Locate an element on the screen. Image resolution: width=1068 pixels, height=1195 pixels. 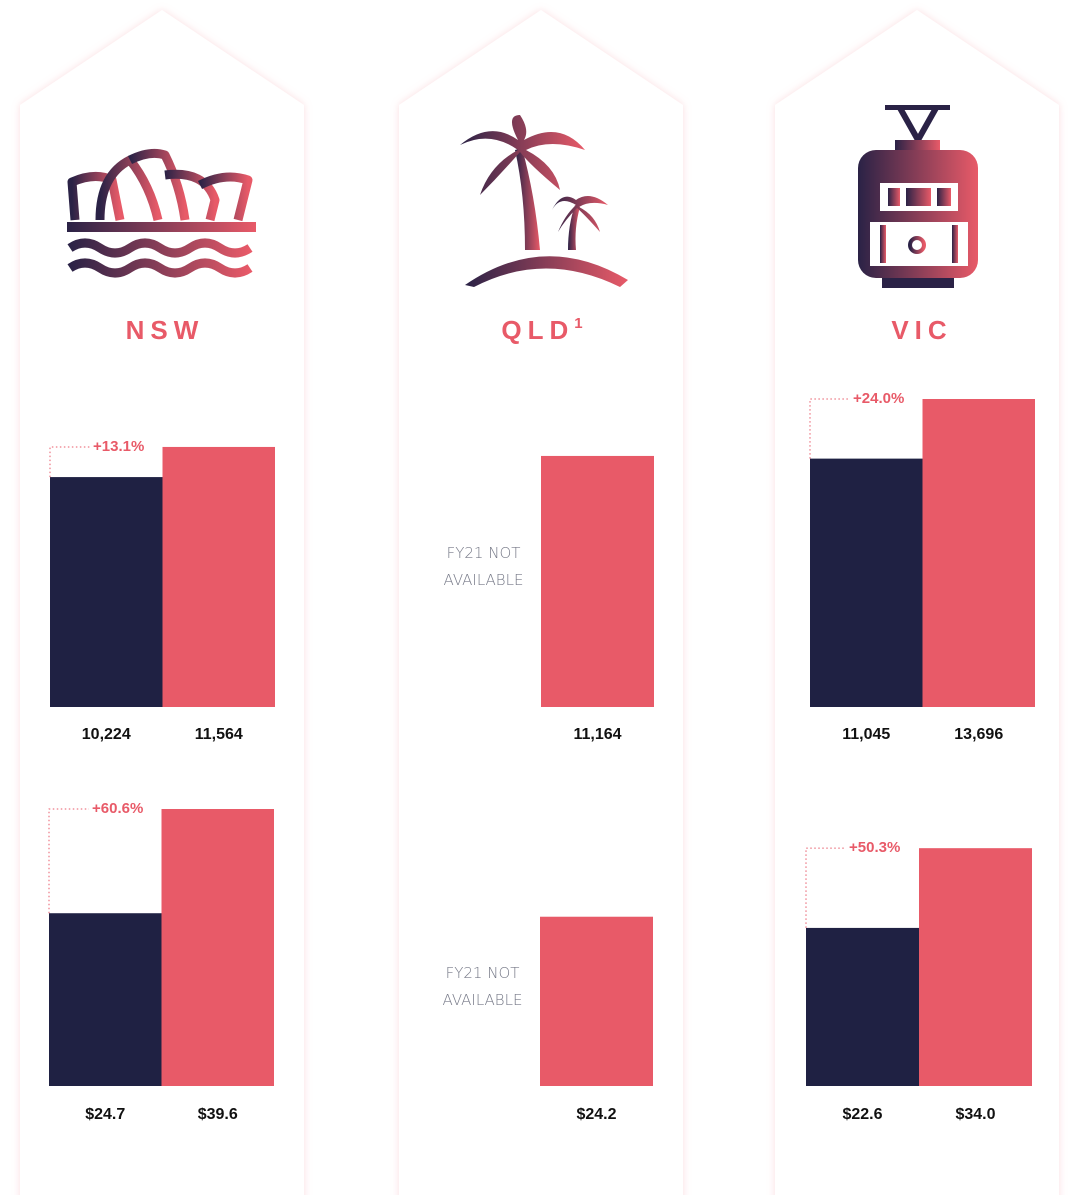
annotation: +60.6% is located at coordinates (117, 808).